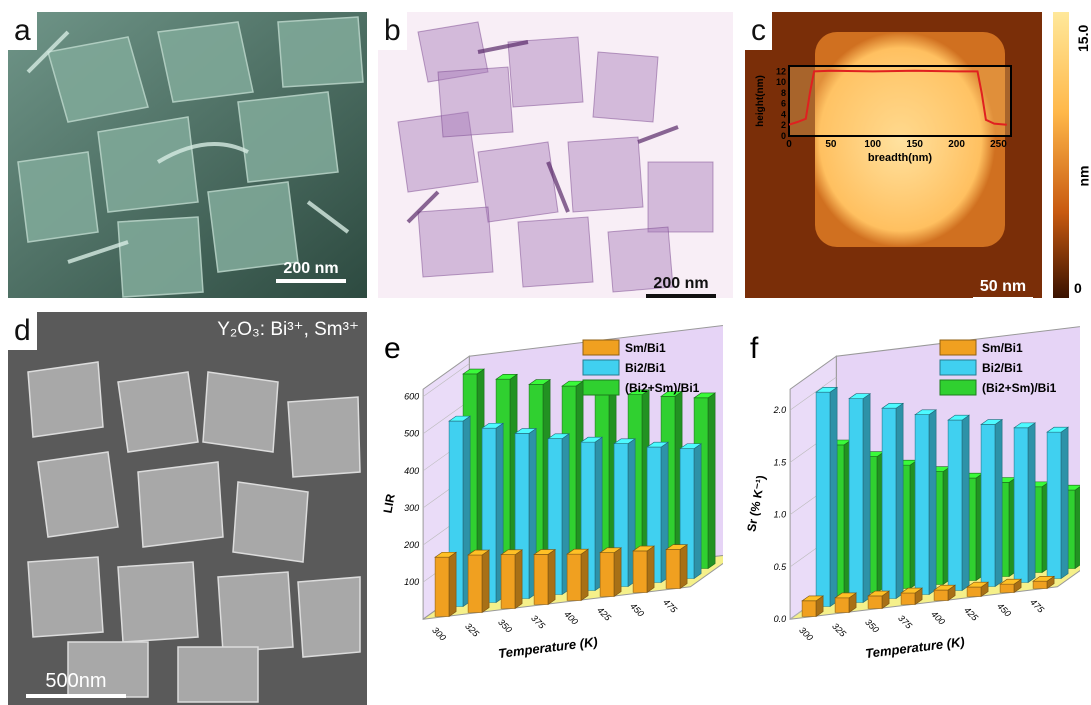 The width and height of the screenshot is (1091, 705). Describe the element at coordinates (637, 610) in the screenshot. I see `chart-e-xtick-label: 450` at that location.